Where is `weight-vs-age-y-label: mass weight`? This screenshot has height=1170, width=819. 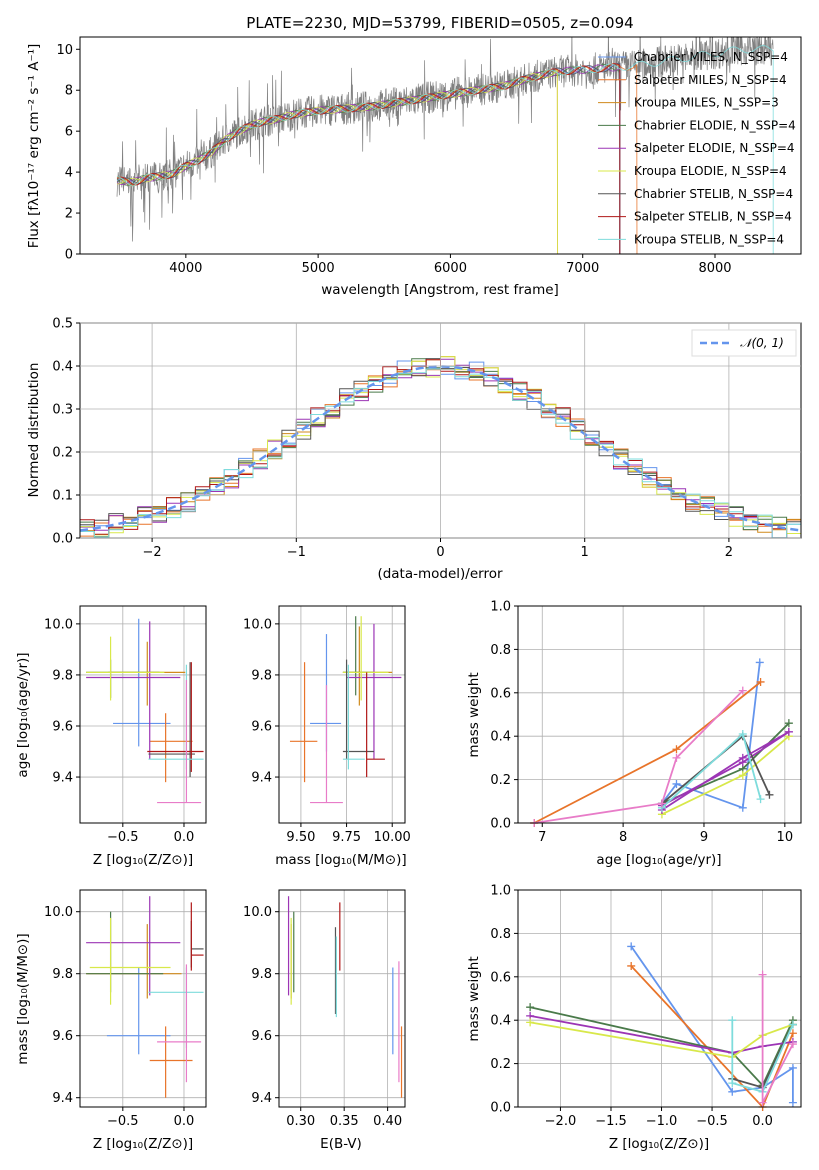
weight-vs-age-y-label: mass weight is located at coordinates (474, 714).